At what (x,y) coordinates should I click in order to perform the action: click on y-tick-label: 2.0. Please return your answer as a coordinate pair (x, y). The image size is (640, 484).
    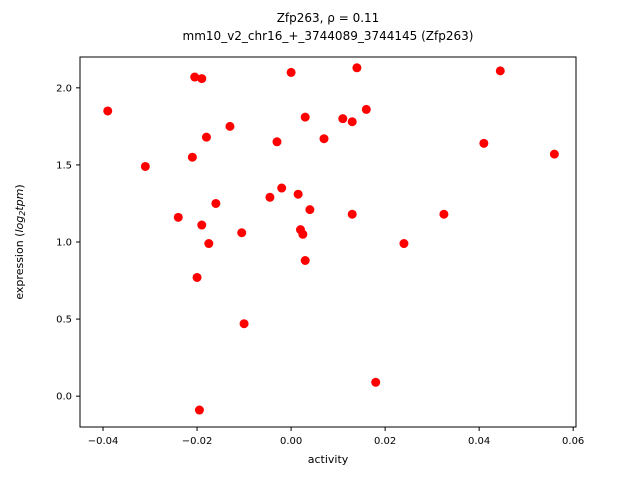
    Looking at the image, I should click on (64, 88).